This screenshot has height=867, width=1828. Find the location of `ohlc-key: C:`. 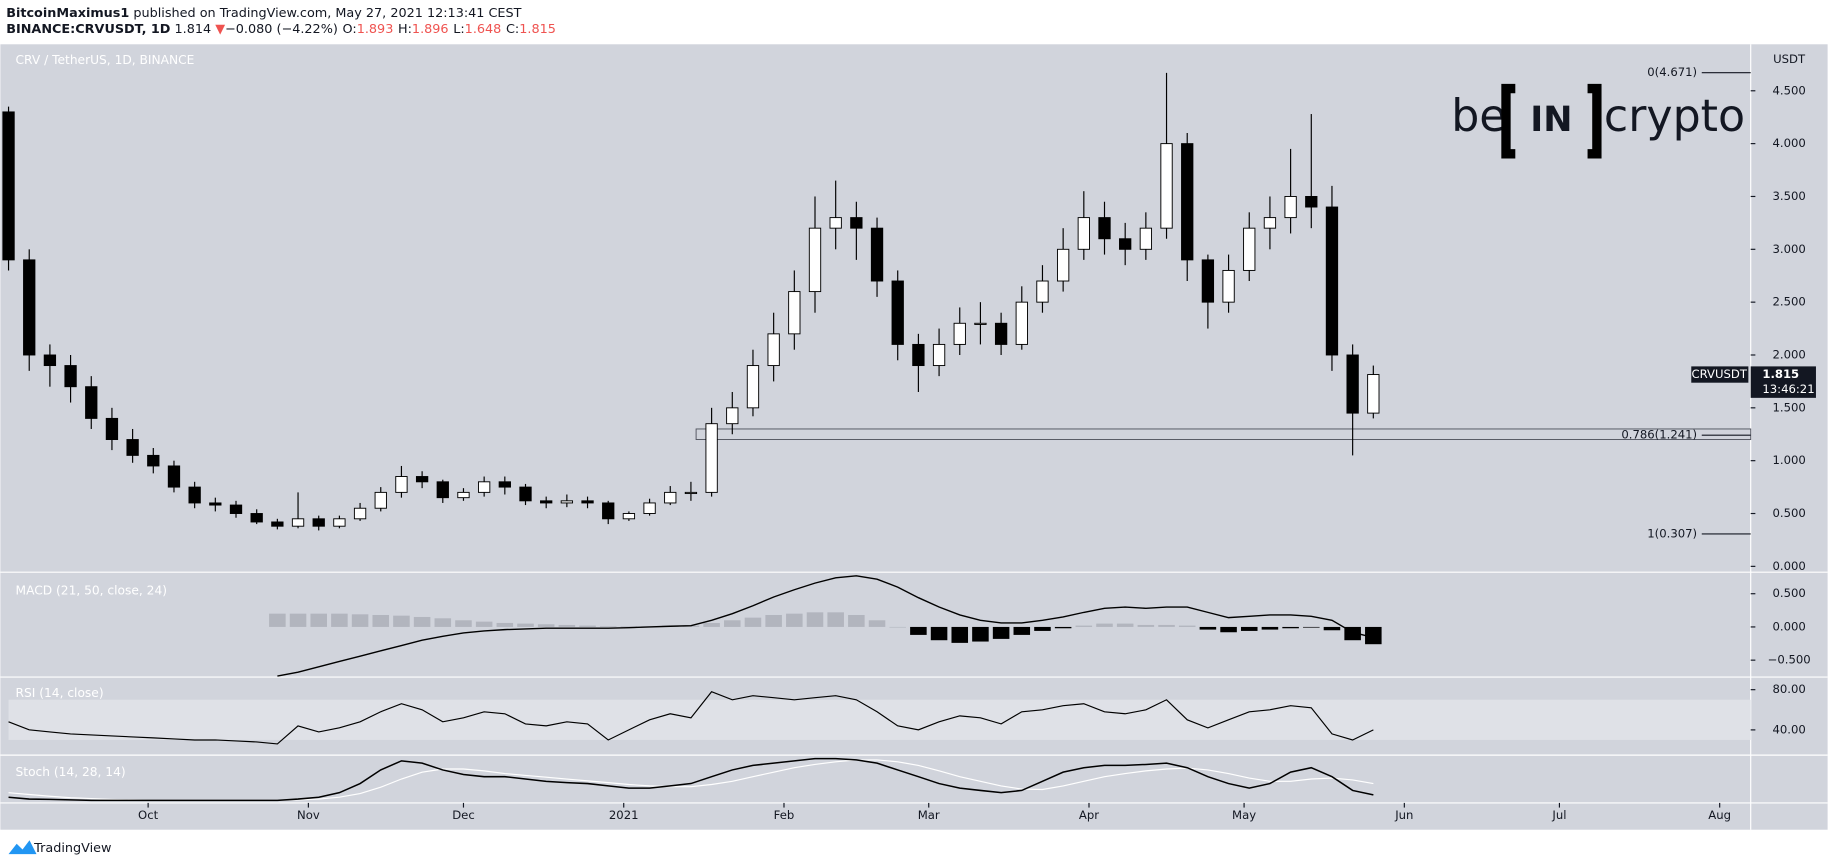

ohlc-key: C: is located at coordinates (512, 29).